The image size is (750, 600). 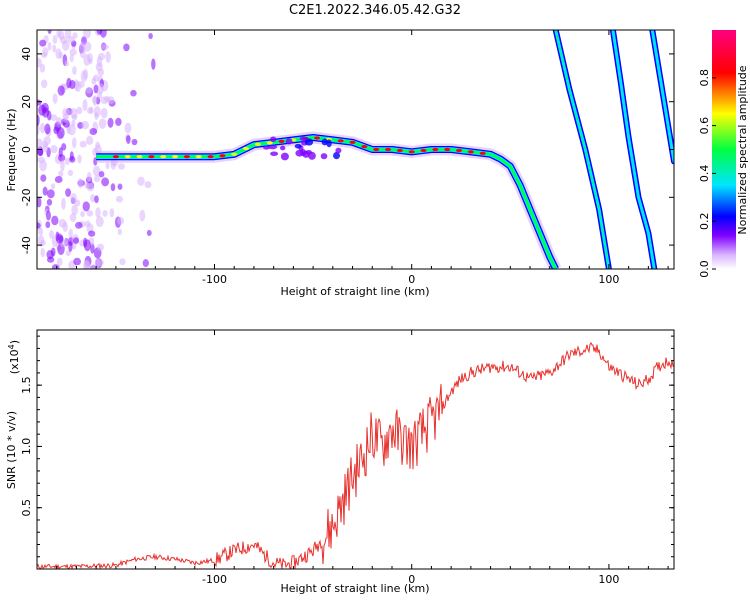 What do you see at coordinates (608, 279) in the screenshot?
I see `x-tick-label: 100` at bounding box center [608, 279].